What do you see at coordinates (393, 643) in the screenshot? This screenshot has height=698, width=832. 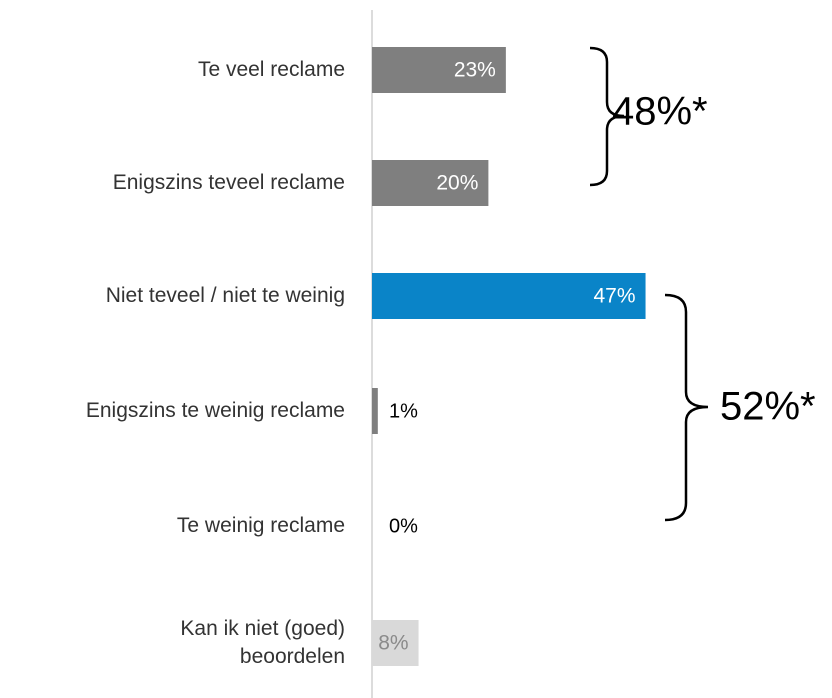 I see `value-label: 8%` at bounding box center [393, 643].